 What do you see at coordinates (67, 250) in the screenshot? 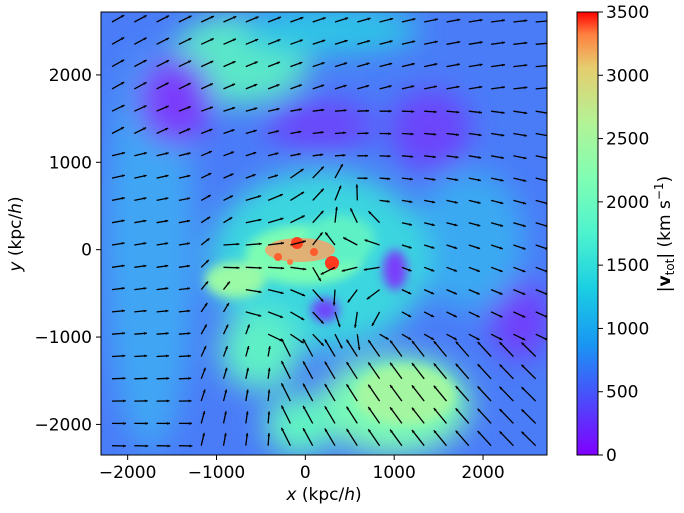
I see `y-axis: −2000 −1000 0 1000 2000` at bounding box center [67, 250].